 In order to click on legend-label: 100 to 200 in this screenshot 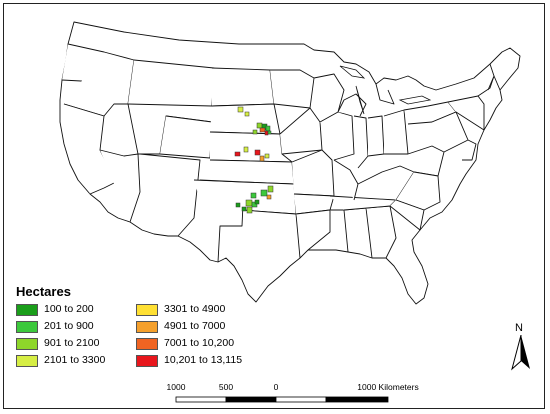, I will do `click(69, 309)`.